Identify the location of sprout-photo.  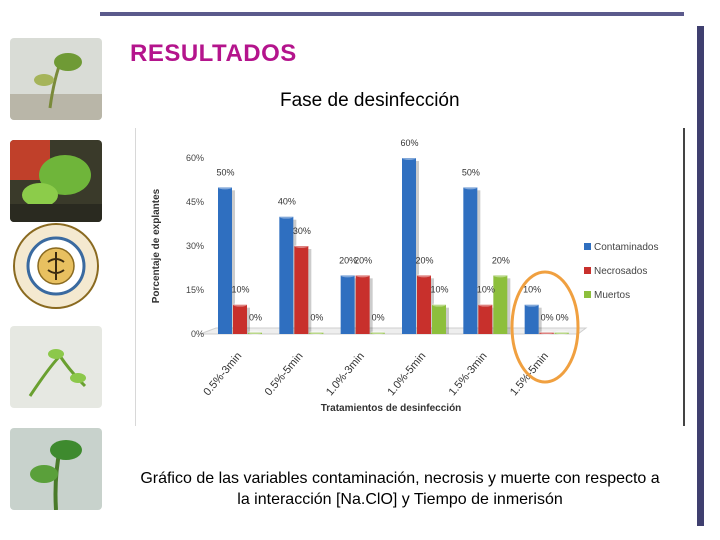
(56, 367).